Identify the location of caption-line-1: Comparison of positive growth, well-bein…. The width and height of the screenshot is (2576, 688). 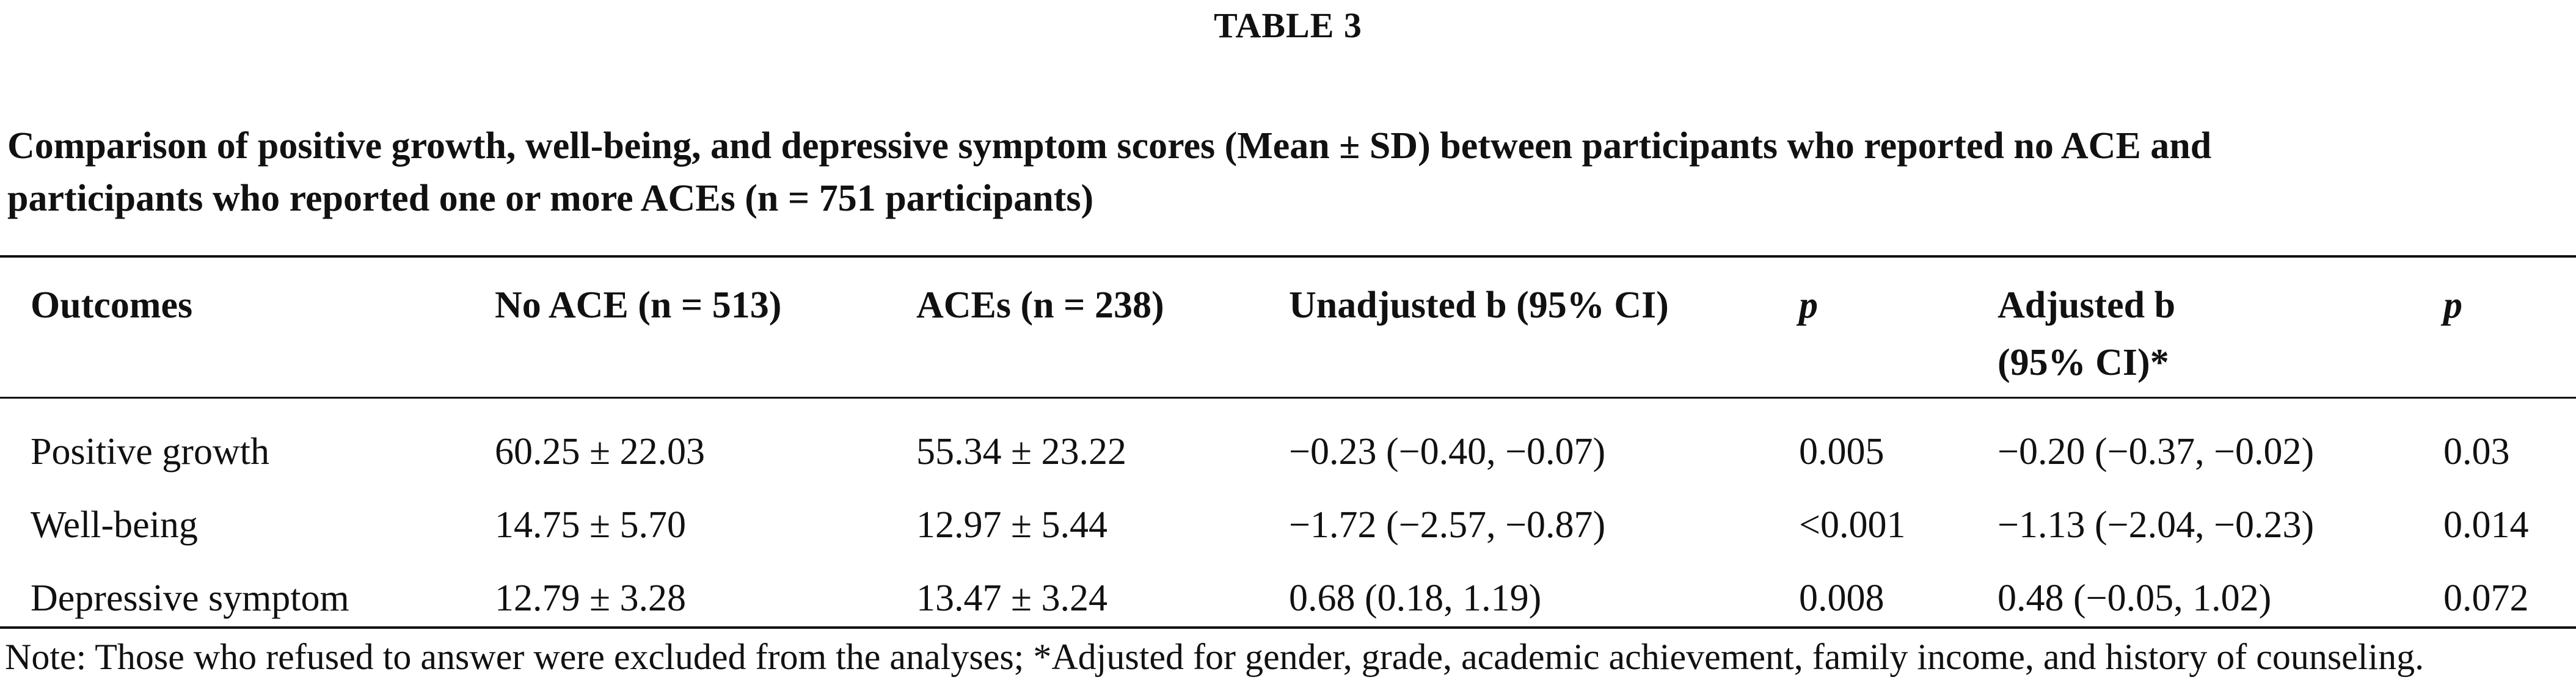
(1109, 146).